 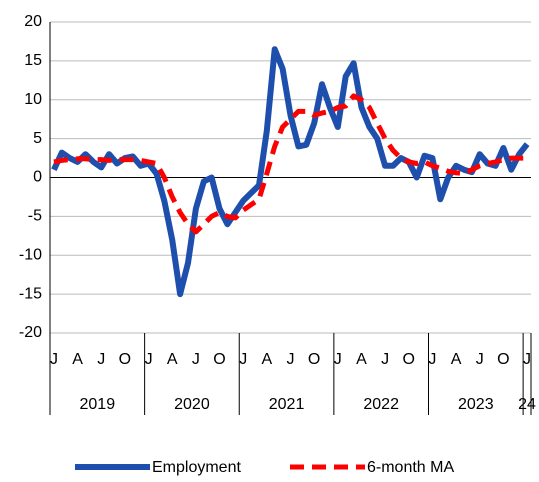 What do you see at coordinates (37, 177) in the screenshot?
I see `y-tick-label: 0` at bounding box center [37, 177].